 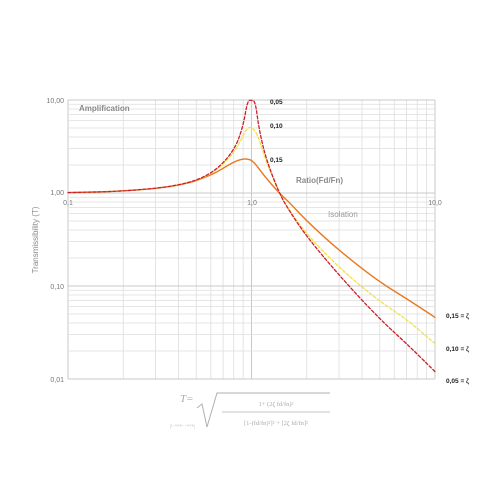 What do you see at coordinates (276, 126) in the screenshot?
I see `peak-label-0-10: 0,10` at bounding box center [276, 126].